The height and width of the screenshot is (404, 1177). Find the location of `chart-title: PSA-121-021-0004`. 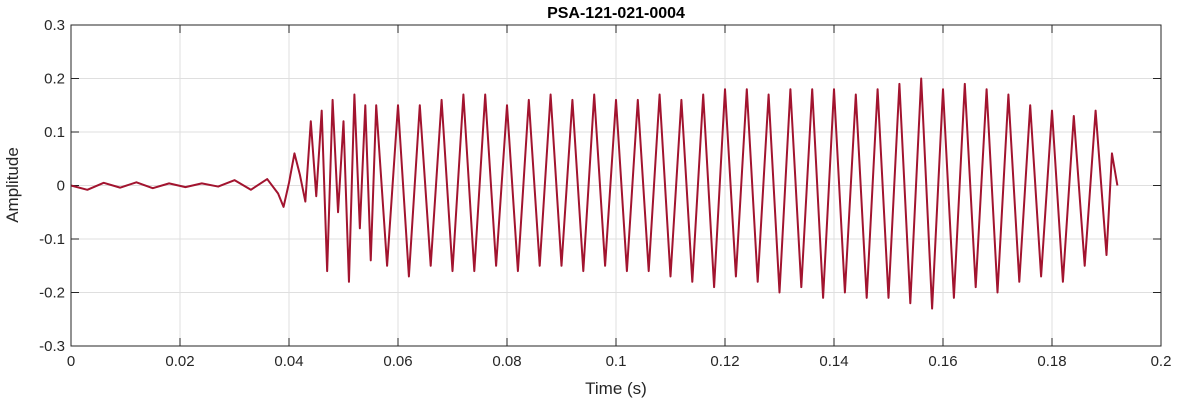

chart-title: PSA-121-021-0004 is located at coordinates (616, 13).